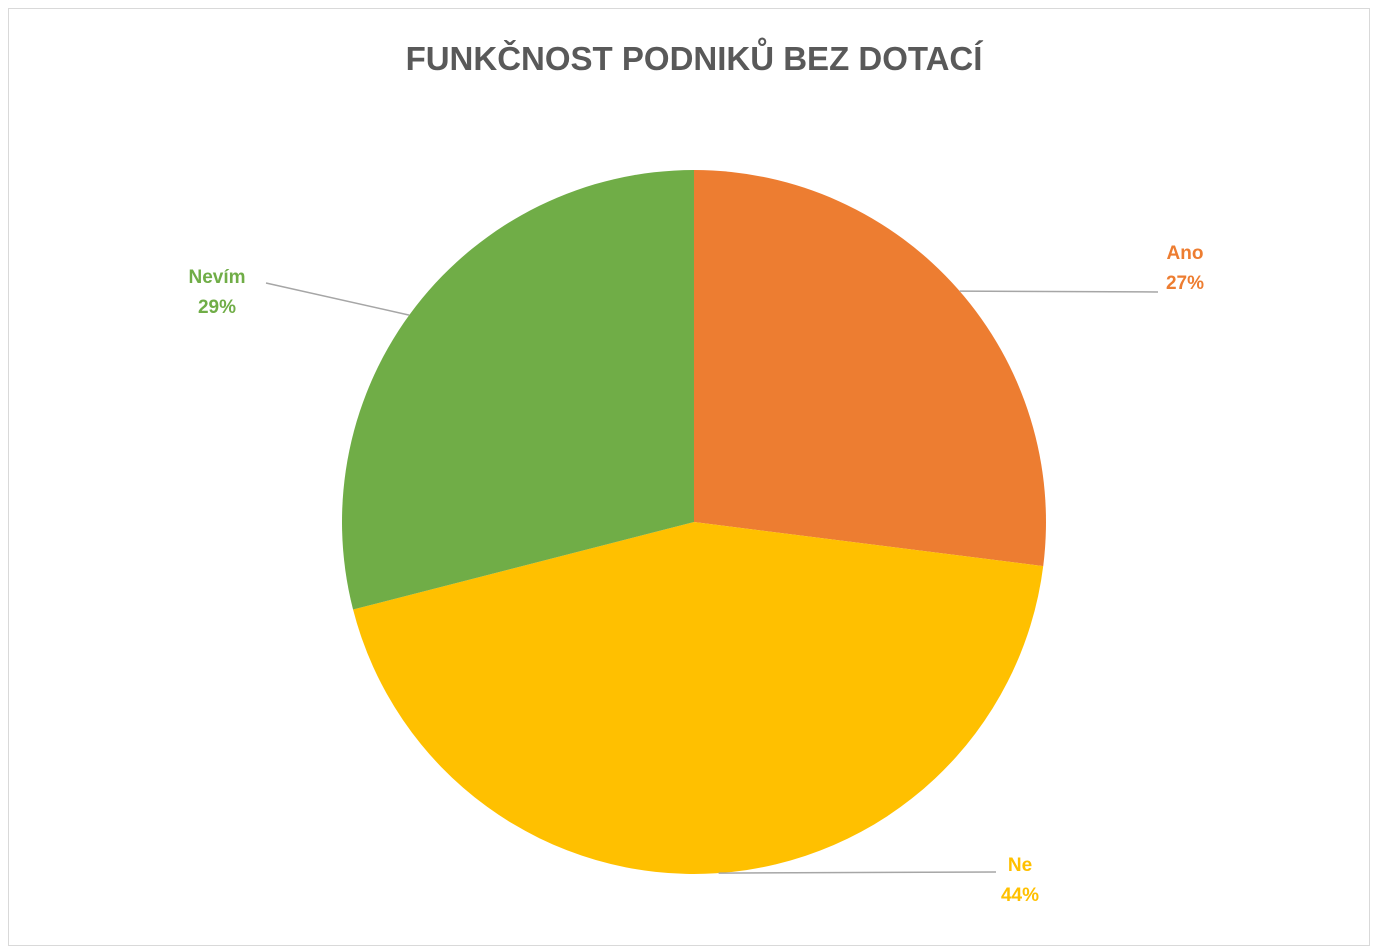 This screenshot has width=1375, height=950. Describe the element at coordinates (1059, 291) in the screenshot. I see `leader-line-ano` at that location.